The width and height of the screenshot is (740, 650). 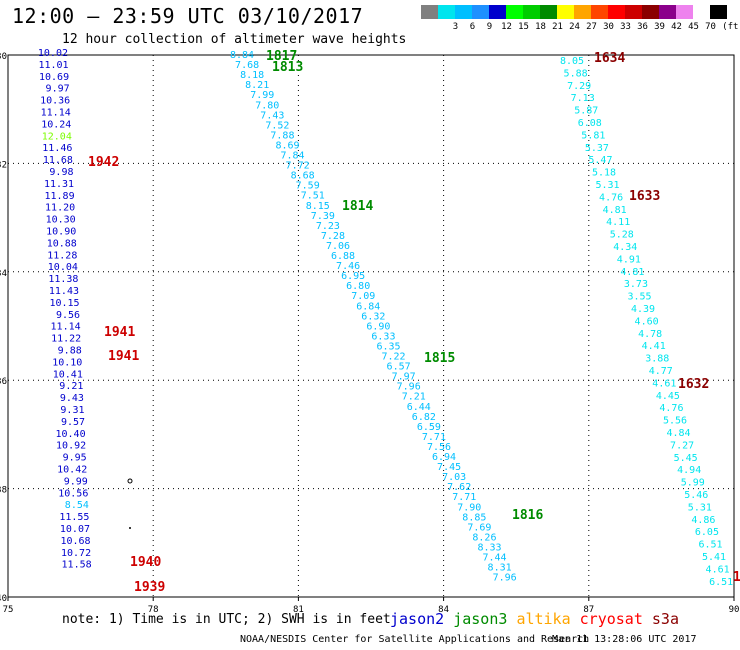 I want to click on wave-height-value: 8.26, so click(x=484, y=537).